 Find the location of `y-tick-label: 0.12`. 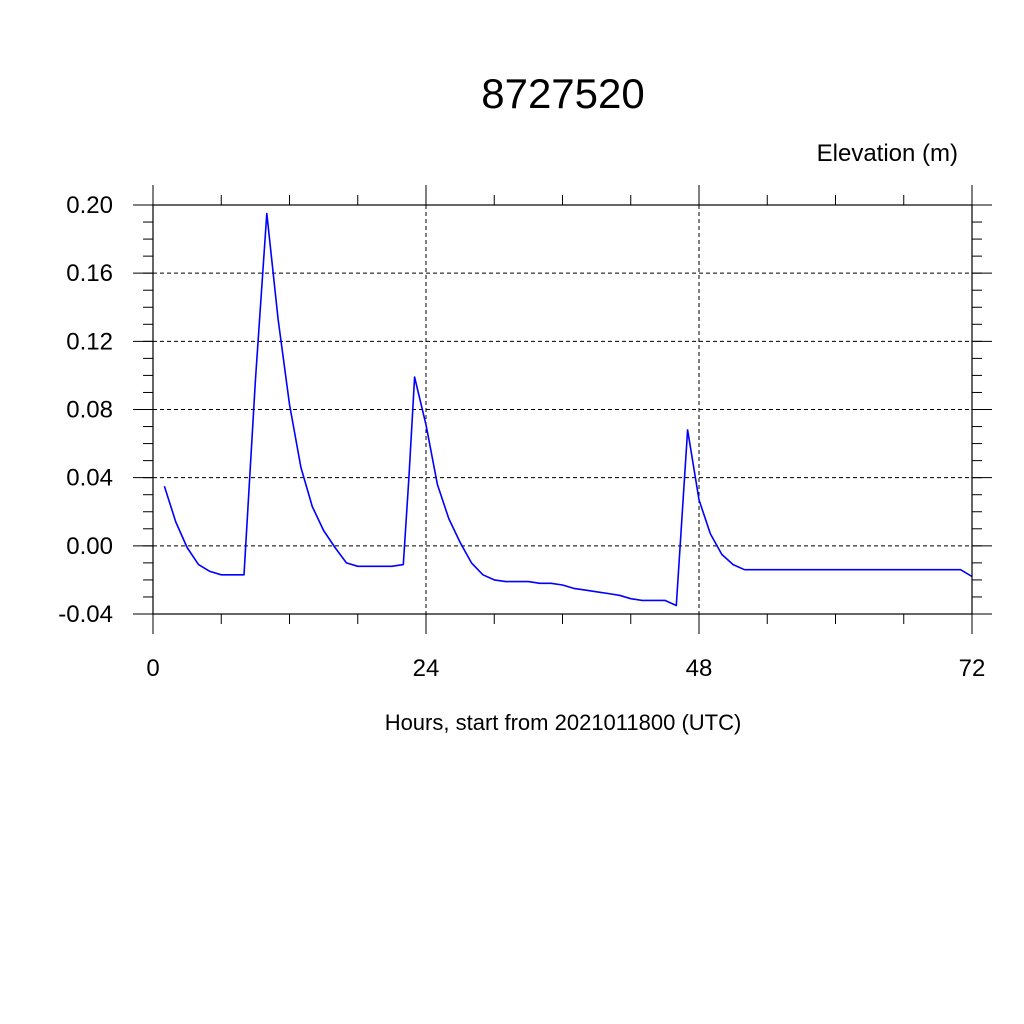

y-tick-label: 0.12 is located at coordinates (89, 341).